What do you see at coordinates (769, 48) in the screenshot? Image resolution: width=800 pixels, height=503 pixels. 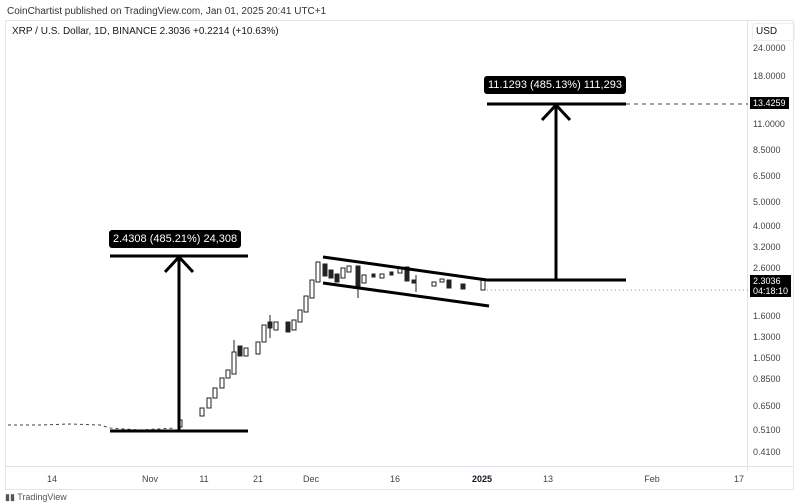 I see `y-tick: 24.0000` at bounding box center [769, 48].